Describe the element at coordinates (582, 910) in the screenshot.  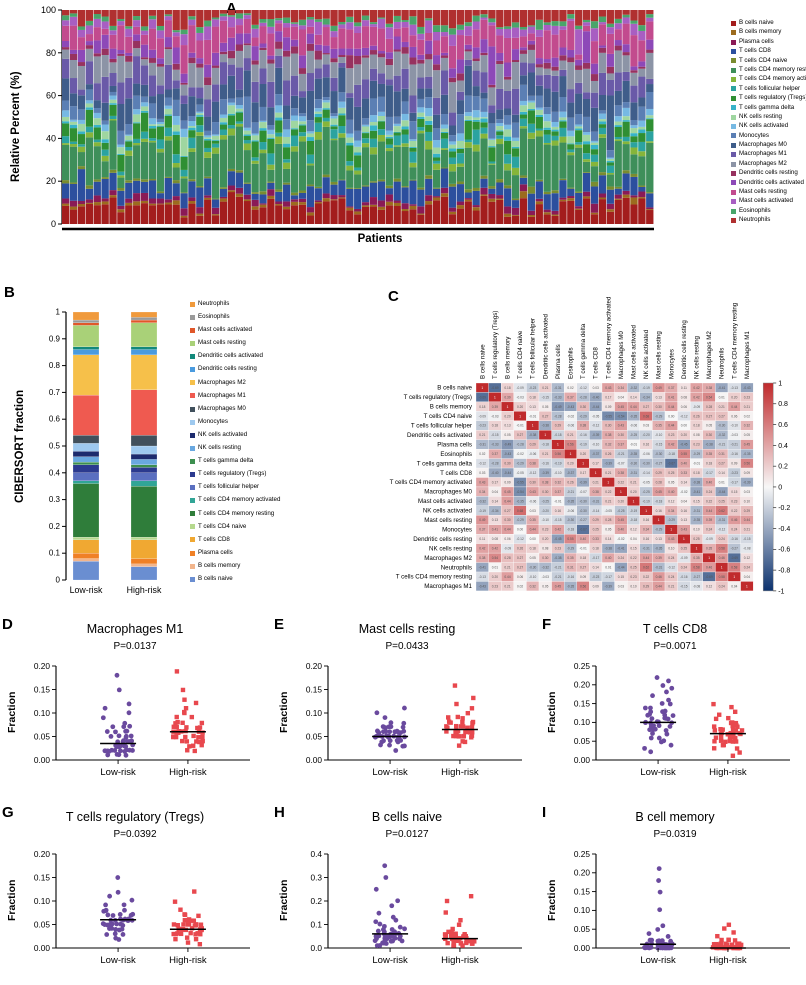
I see `svg-text: 0.10` at that location.